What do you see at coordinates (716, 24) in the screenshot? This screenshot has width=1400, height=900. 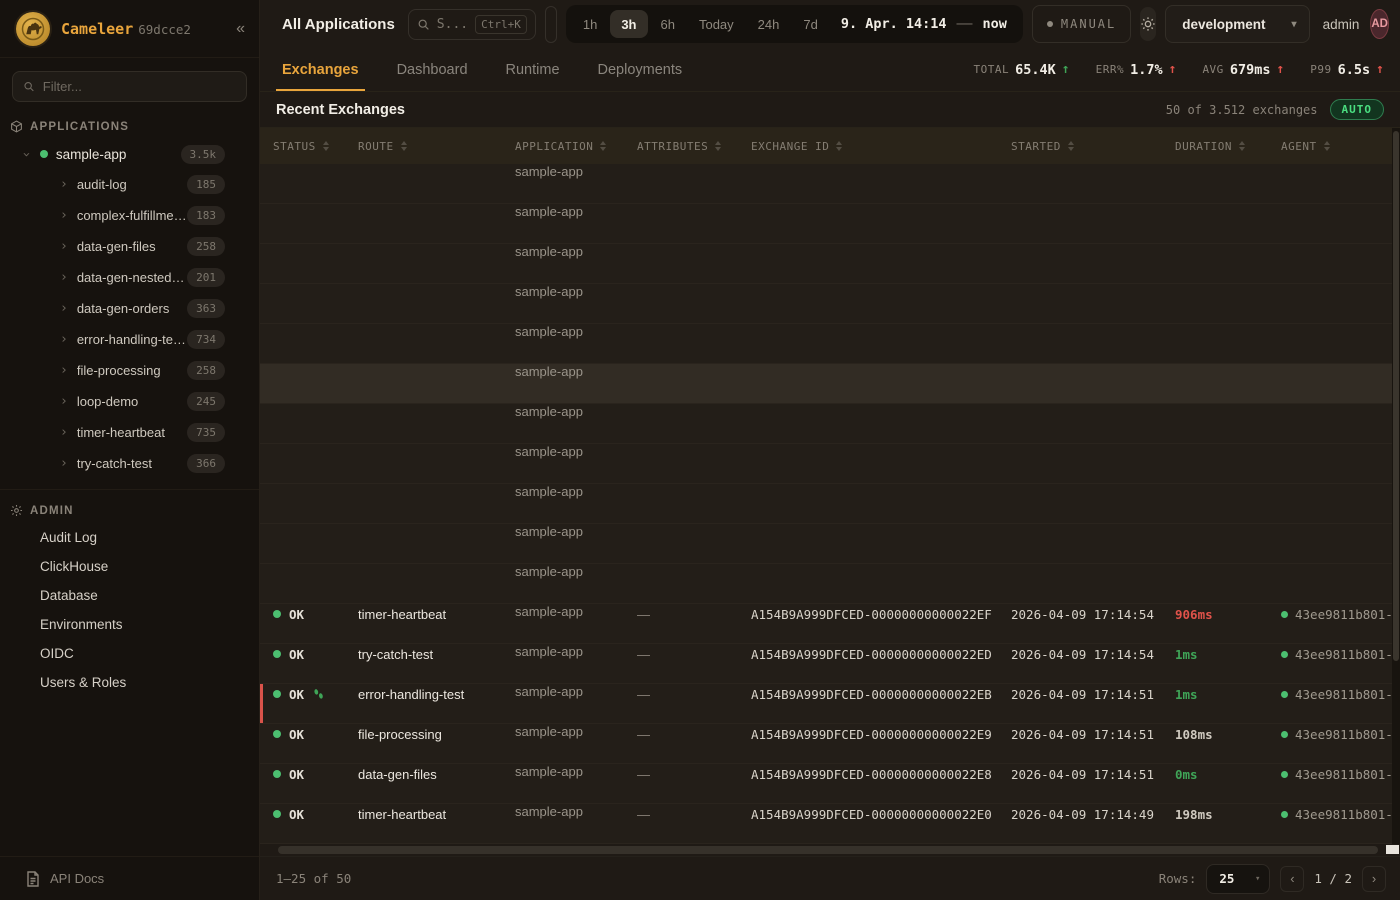 I see `time-range-button: Today` at bounding box center [716, 24].